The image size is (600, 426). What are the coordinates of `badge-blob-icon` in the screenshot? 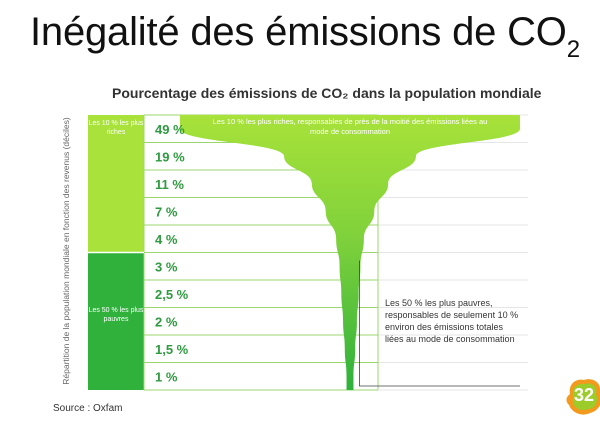 It's located at (583, 397).